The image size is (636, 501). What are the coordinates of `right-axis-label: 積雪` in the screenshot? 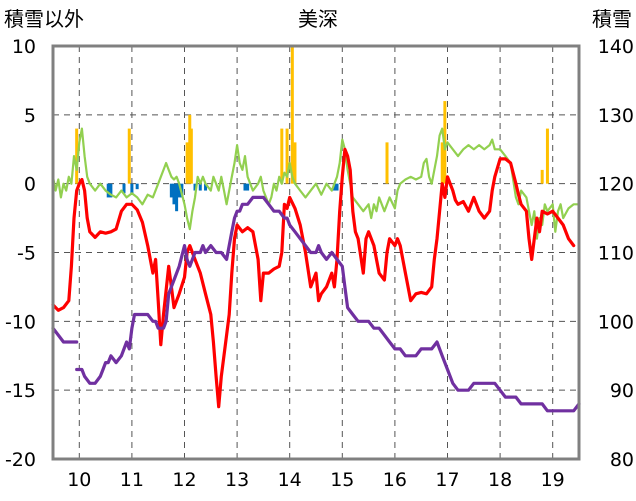 It's located at (612, 19).